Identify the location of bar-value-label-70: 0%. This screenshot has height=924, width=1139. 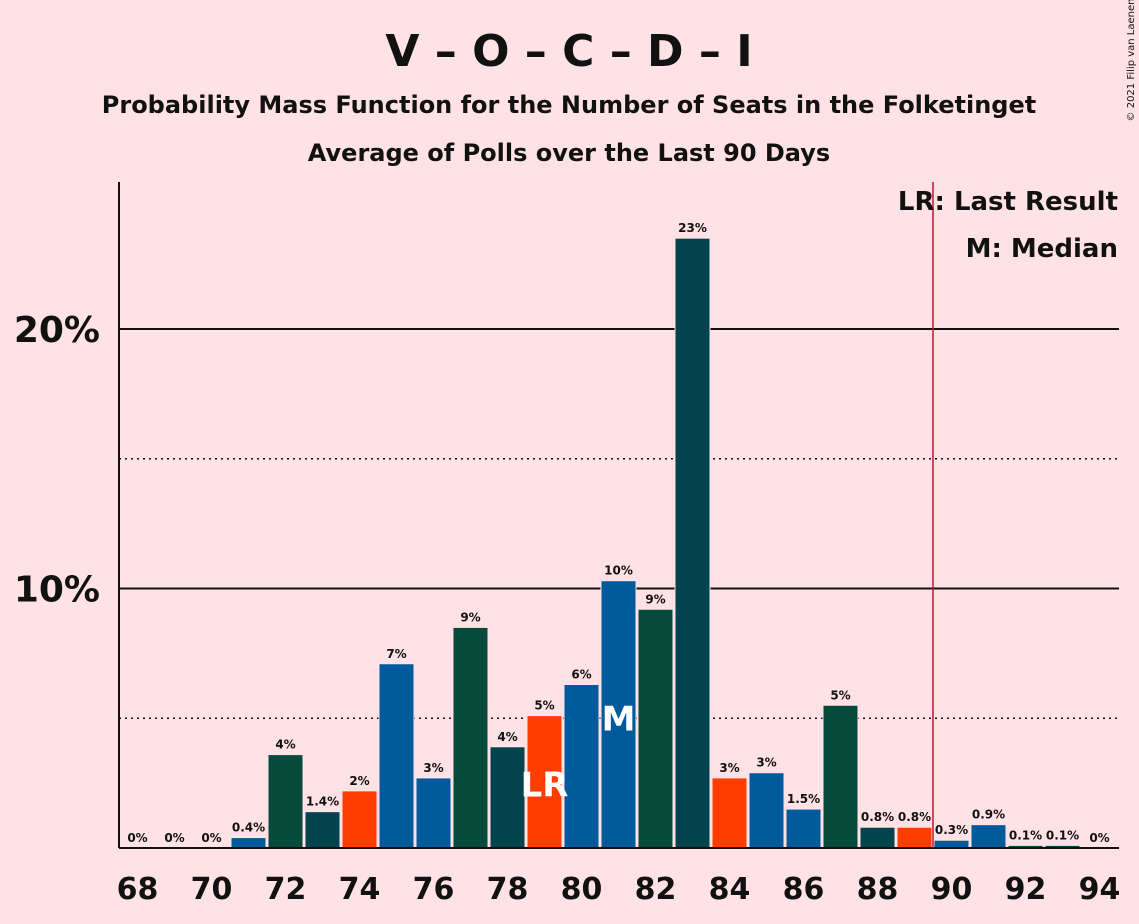
(211, 838).